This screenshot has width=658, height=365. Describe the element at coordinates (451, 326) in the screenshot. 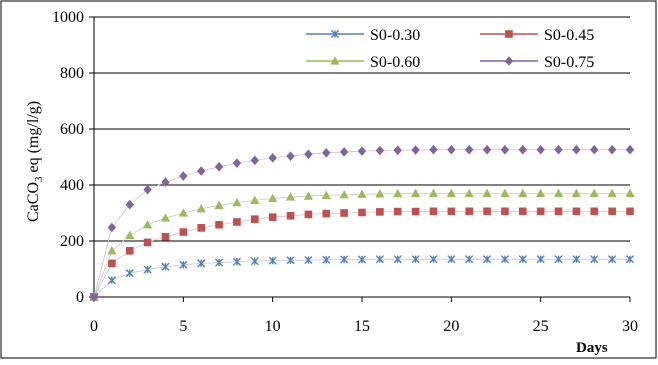

I see `x-tick-label: 20` at that location.